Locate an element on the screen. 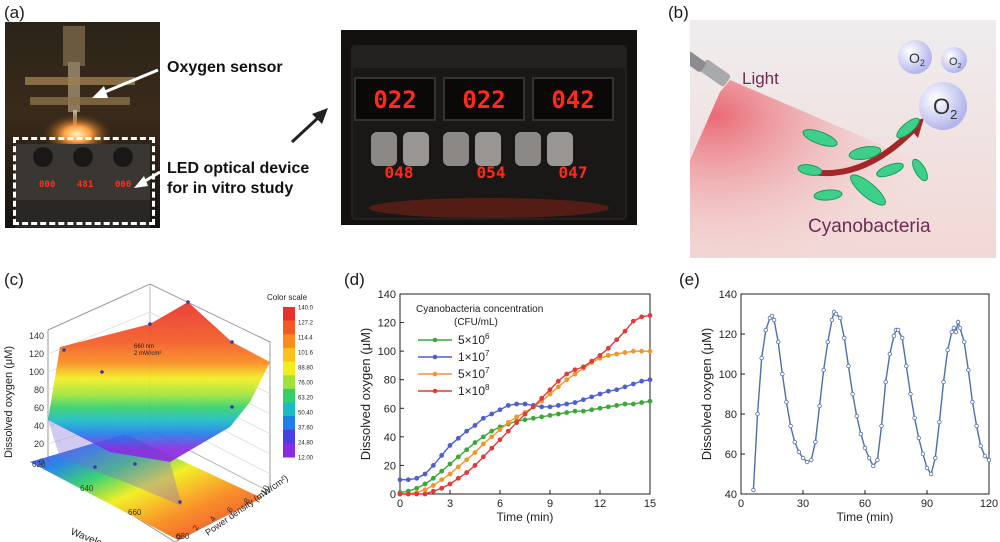 The height and width of the screenshot is (542, 1000). panel-d-label: (d) is located at coordinates (354, 279).